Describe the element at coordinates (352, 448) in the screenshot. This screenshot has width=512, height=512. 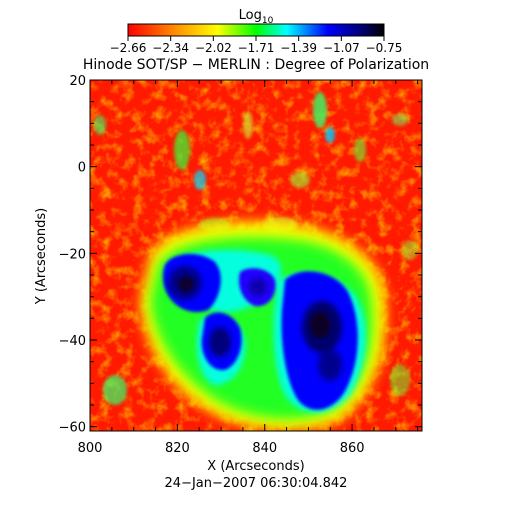
I see `x-tick-label: 860` at that location.